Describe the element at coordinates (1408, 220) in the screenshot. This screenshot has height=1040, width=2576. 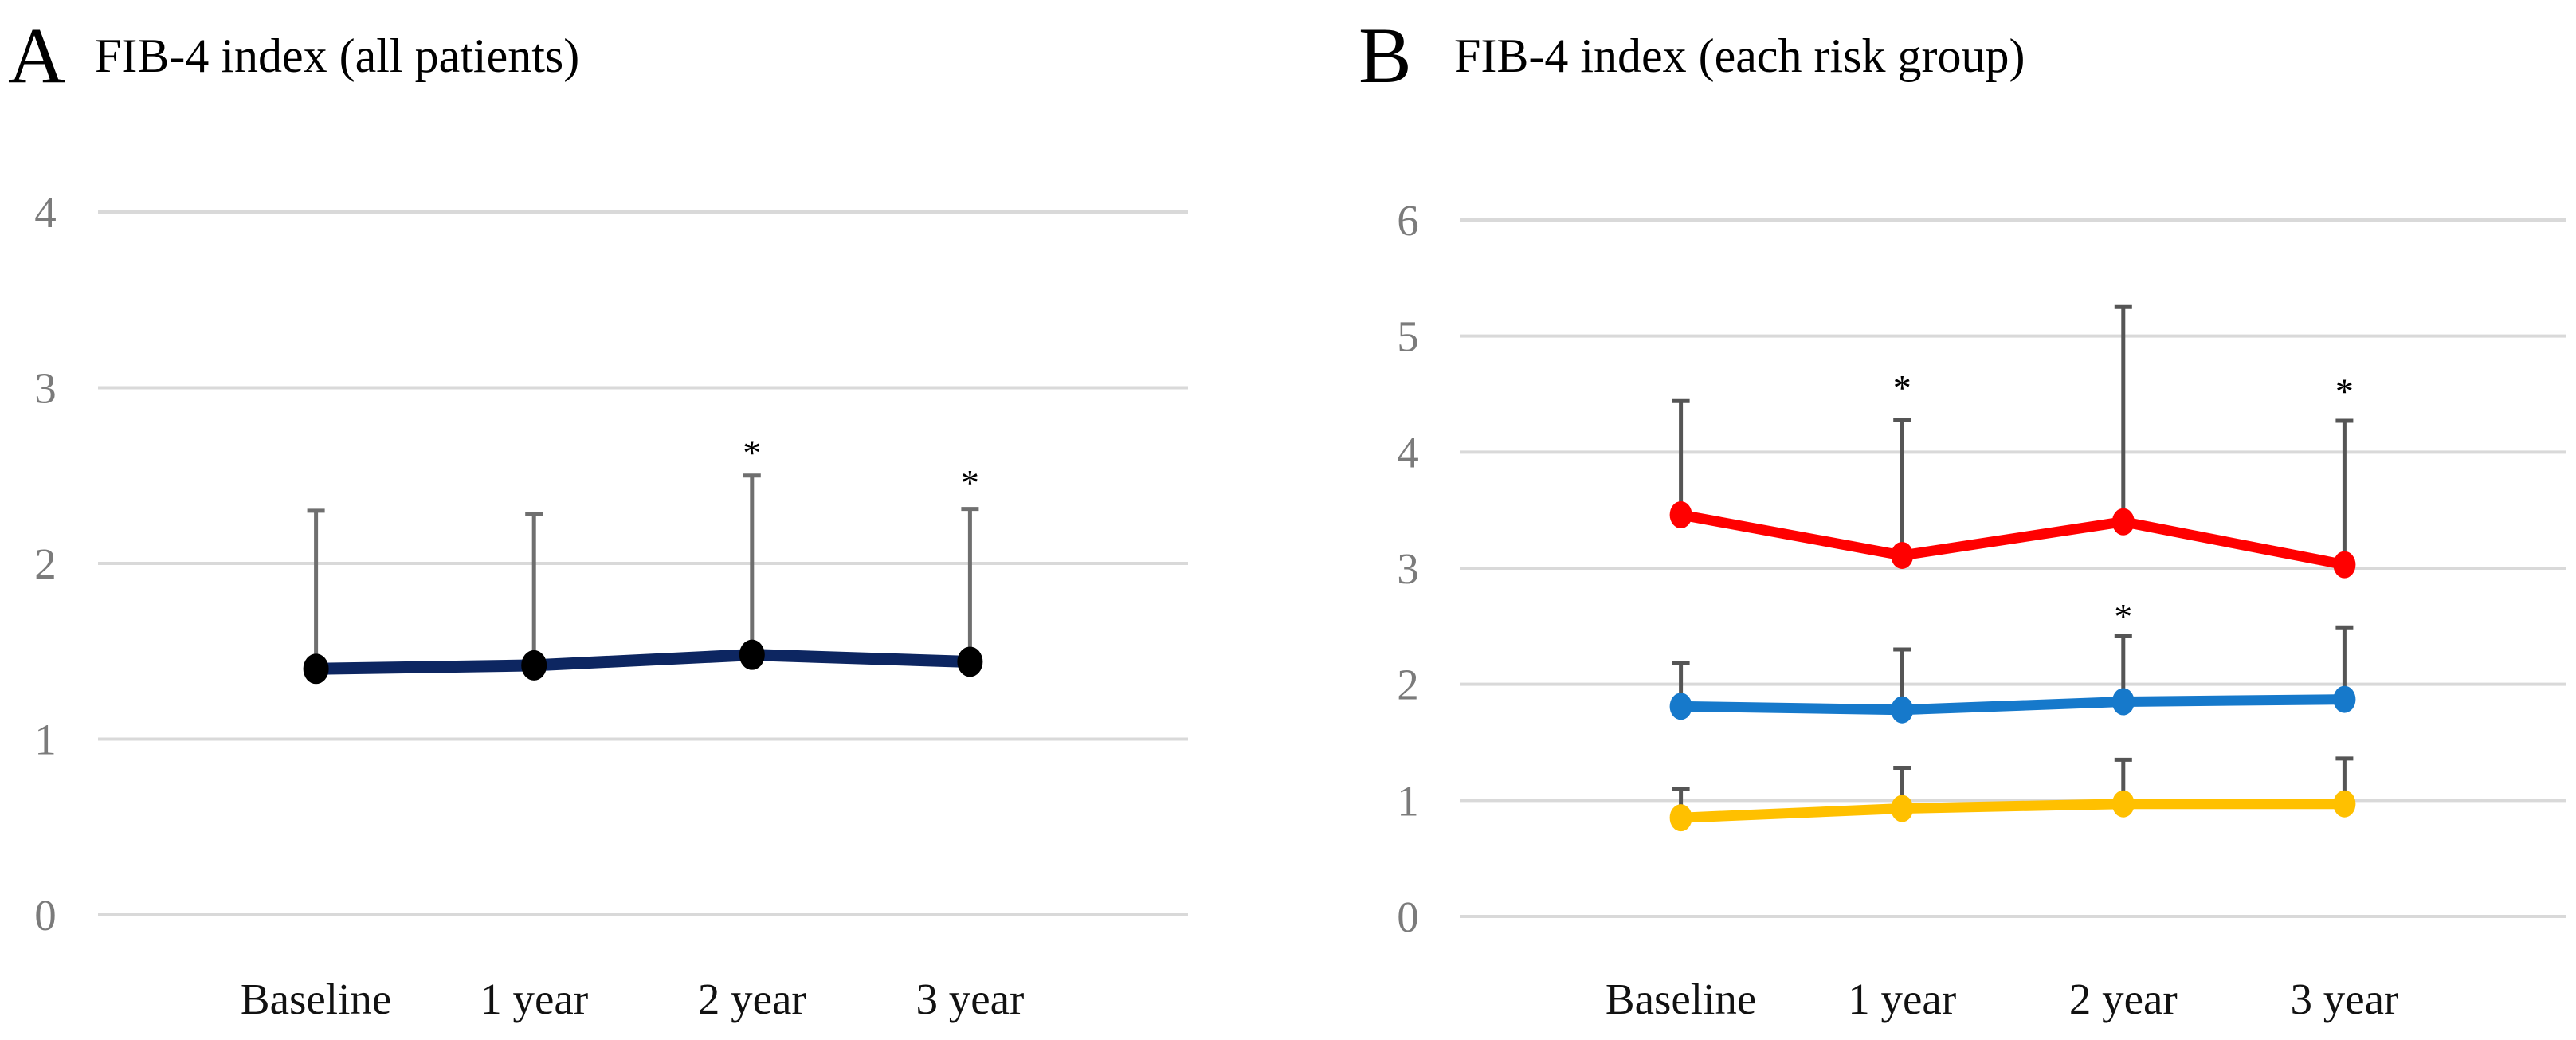
I see `y-axis-tick-label: 6` at that location.